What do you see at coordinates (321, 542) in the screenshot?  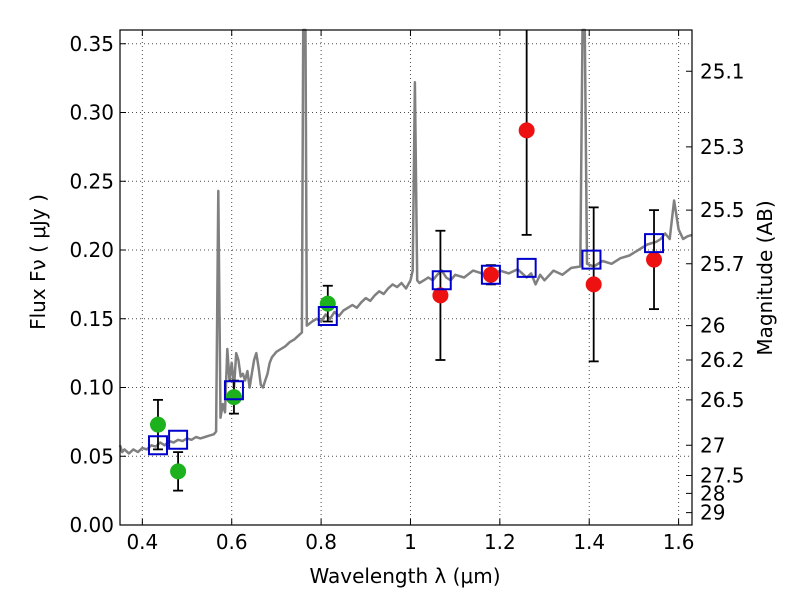 I see `x-tick-label: 0.8` at bounding box center [321, 542].